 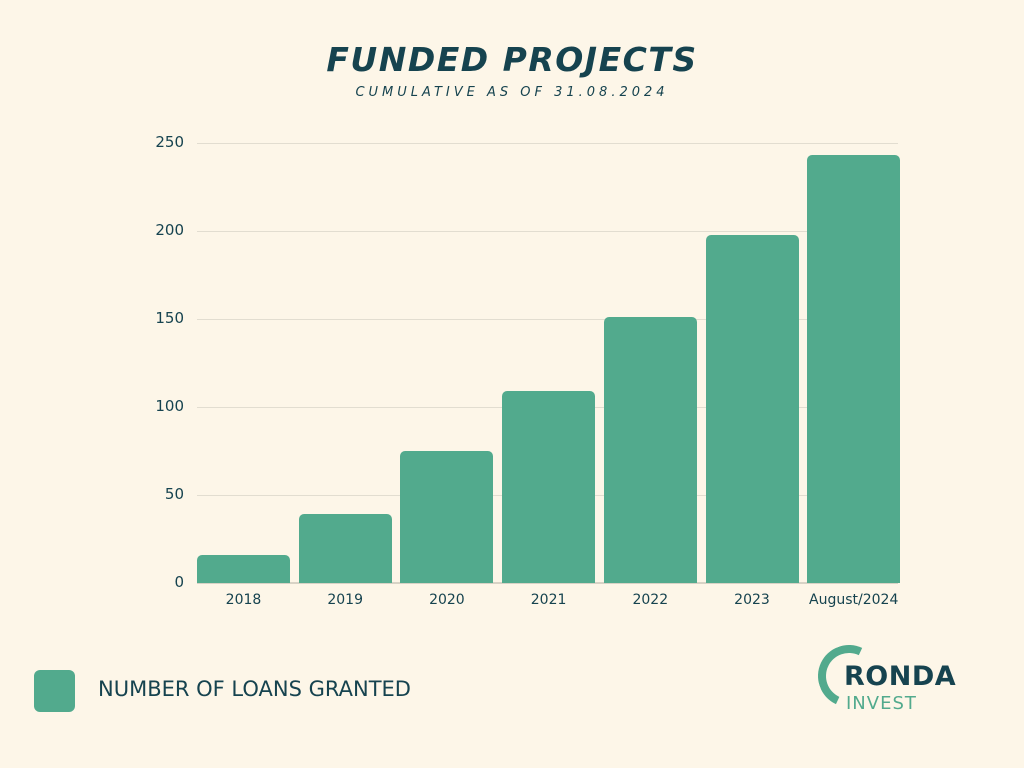 I want to click on x-tick-label: 2019, so click(x=345, y=600).